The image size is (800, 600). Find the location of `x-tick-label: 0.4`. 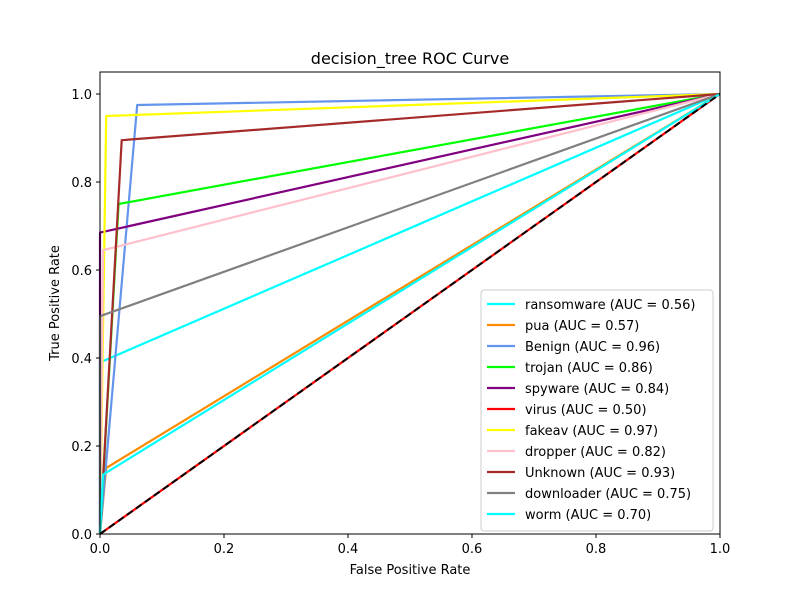

x-tick-label: 0.4 is located at coordinates (348, 549).